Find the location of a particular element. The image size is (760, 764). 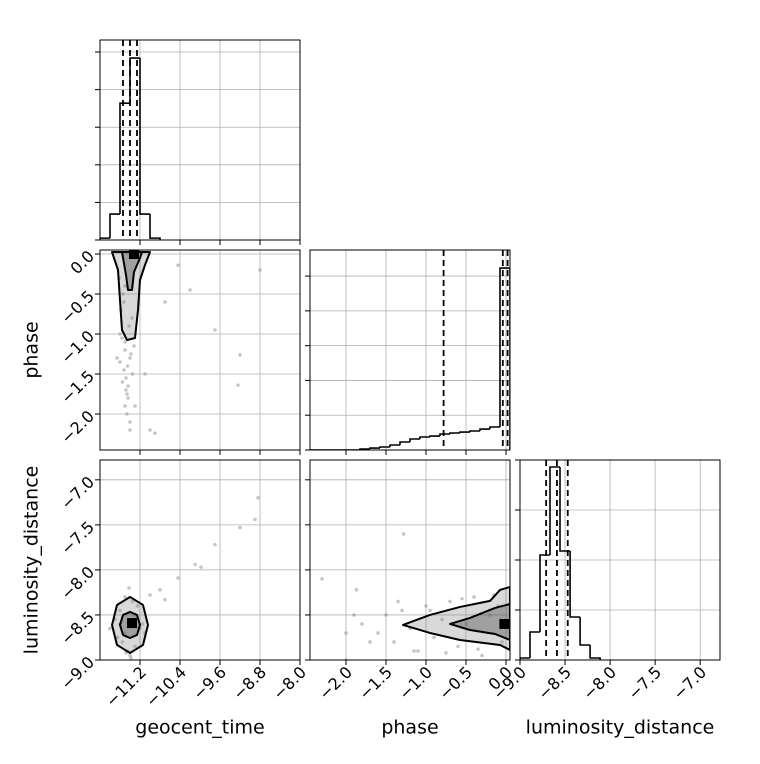

x-tick-label: −8.0 is located at coordinates (289, 683).